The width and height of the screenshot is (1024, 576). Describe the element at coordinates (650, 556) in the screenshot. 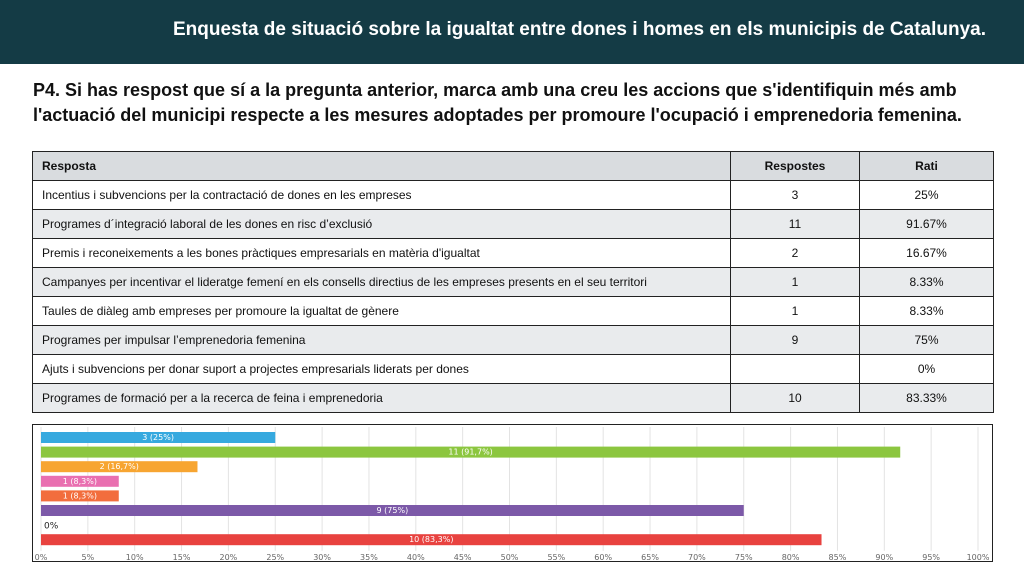

I see `x-tick-label: 65%` at that location.